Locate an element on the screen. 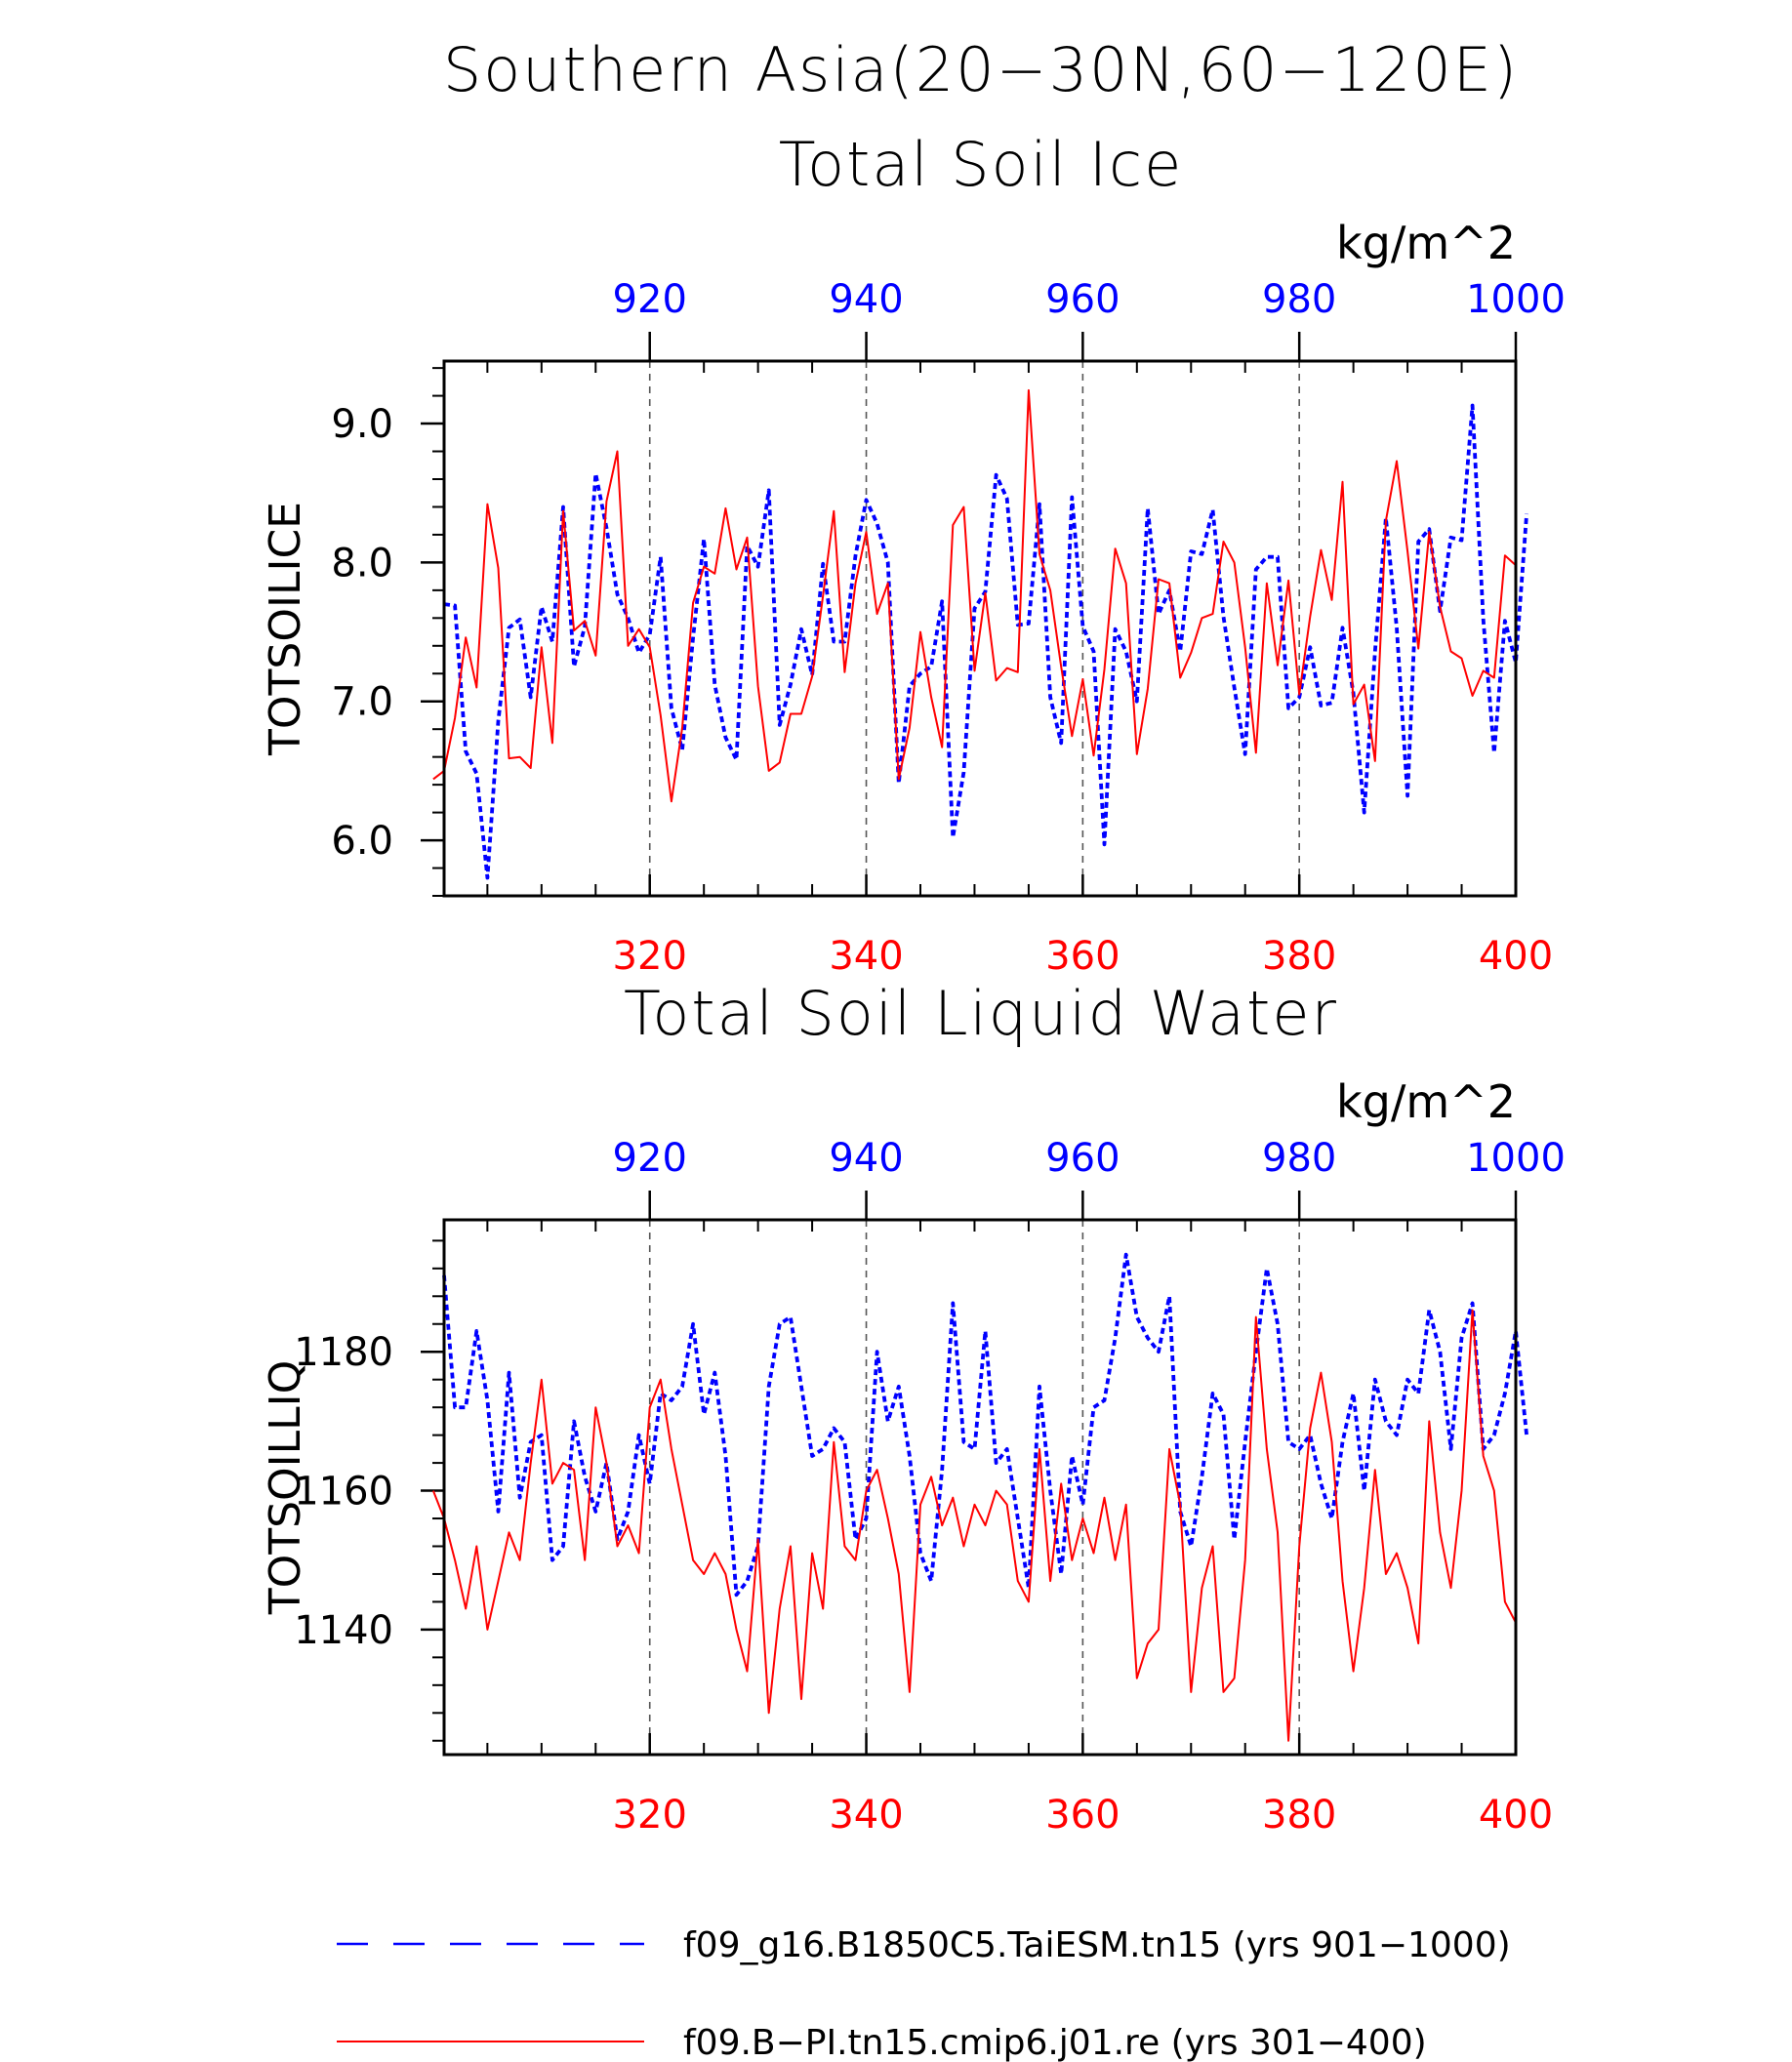 The image size is (1792, 2062). legend-label: f09.B−PI.tn15.cmip6.j01.re (yrs 301−400) is located at coordinates (1055, 2042).